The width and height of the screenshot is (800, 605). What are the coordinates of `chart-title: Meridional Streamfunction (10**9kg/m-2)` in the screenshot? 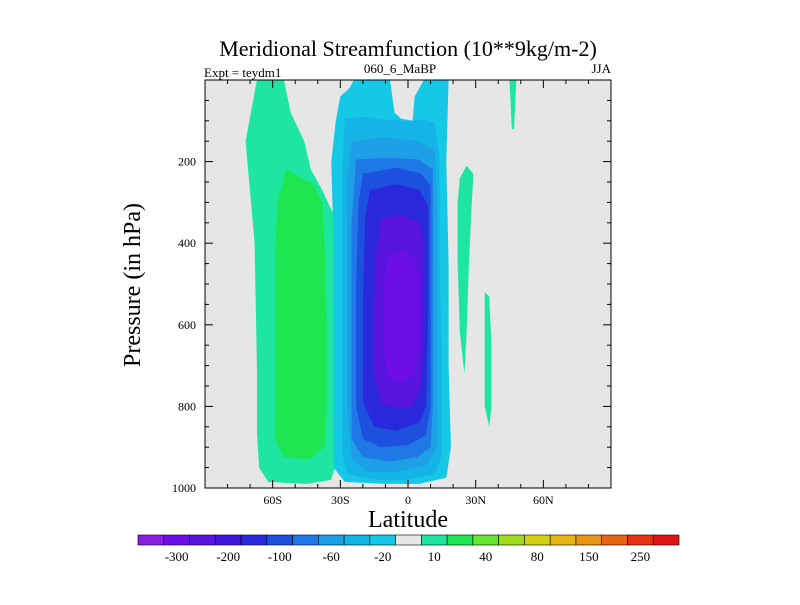 It's located at (408, 48).